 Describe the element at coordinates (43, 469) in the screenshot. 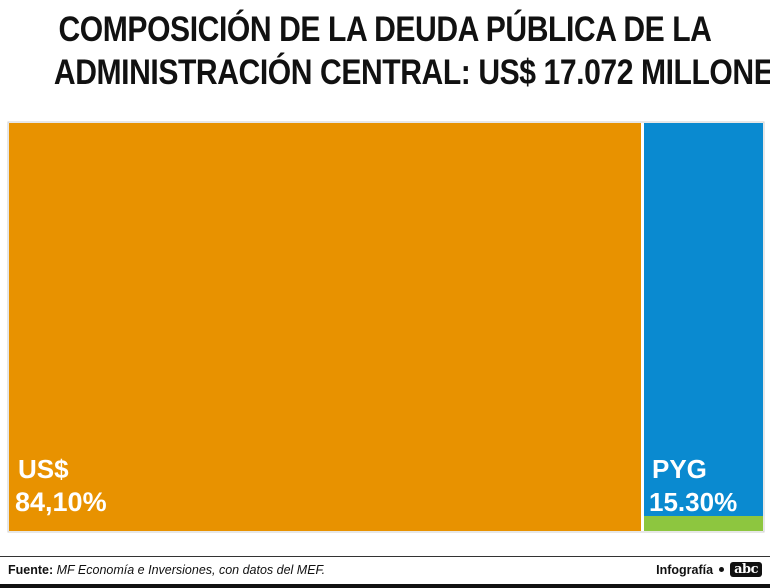

I see `segment-usd-name: US$` at that location.